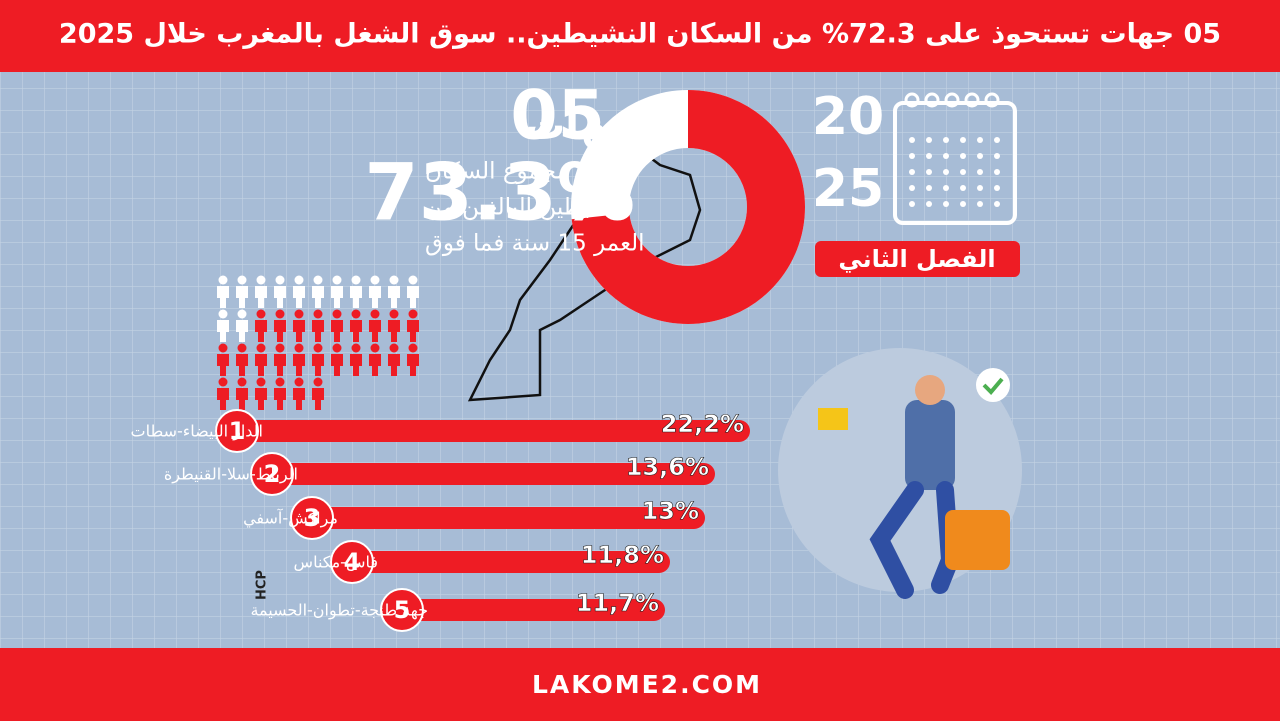 The height and width of the screenshot is (721, 1280). Describe the element at coordinates (499, 193) in the screenshot. I see `share-label: 73.3%` at that location.